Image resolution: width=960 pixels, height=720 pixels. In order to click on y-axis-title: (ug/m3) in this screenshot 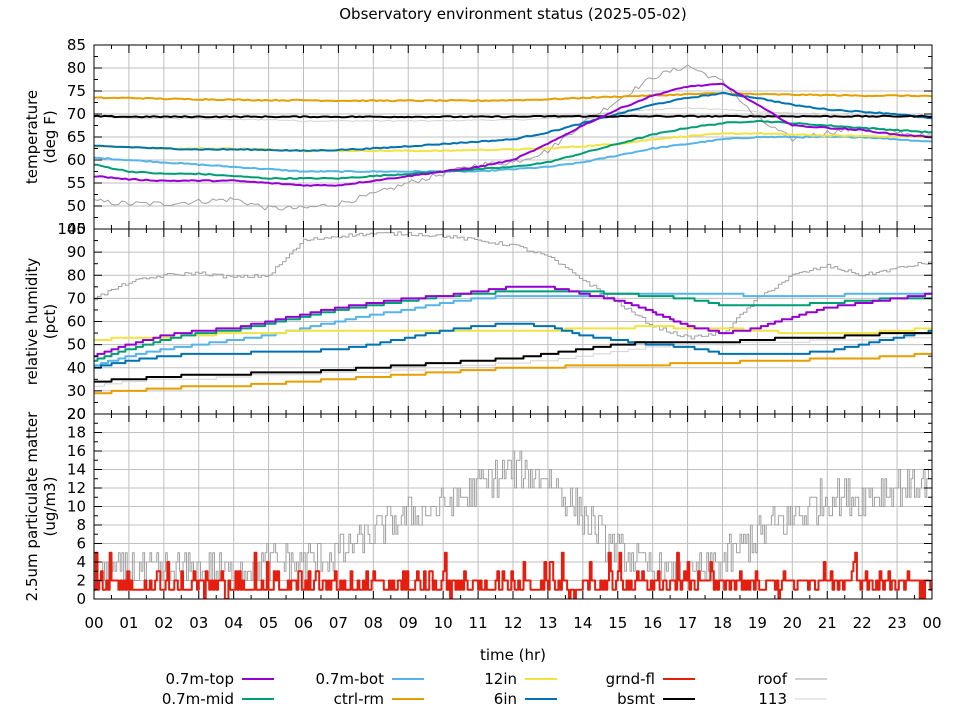, I will do `click(50, 507)`.